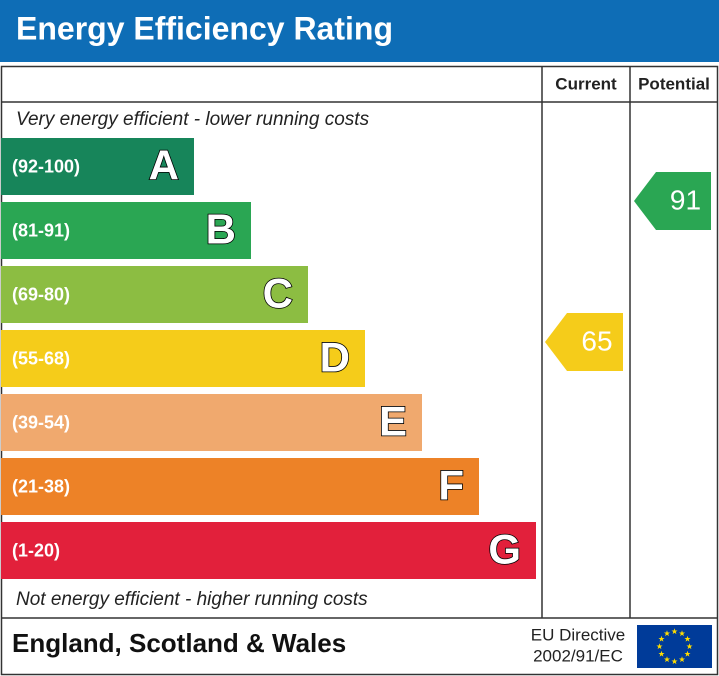  Describe the element at coordinates (393, 421) in the screenshot. I see `band-letter: E` at that location.